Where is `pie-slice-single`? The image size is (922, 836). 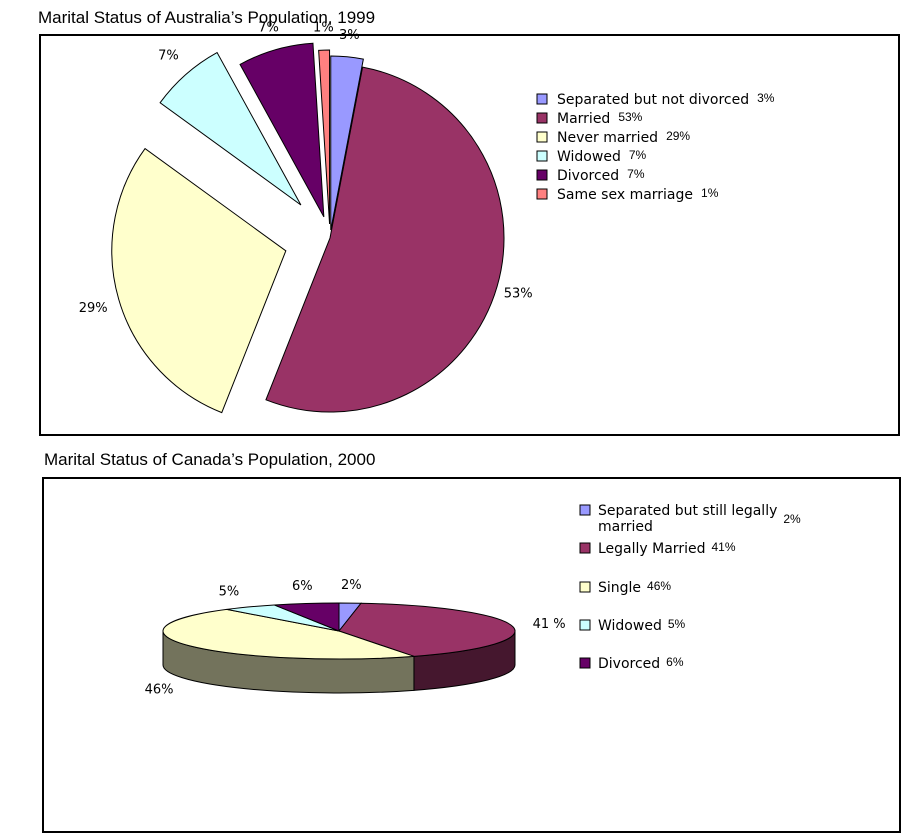
pie-slice-single is located at coordinates (288, 634).